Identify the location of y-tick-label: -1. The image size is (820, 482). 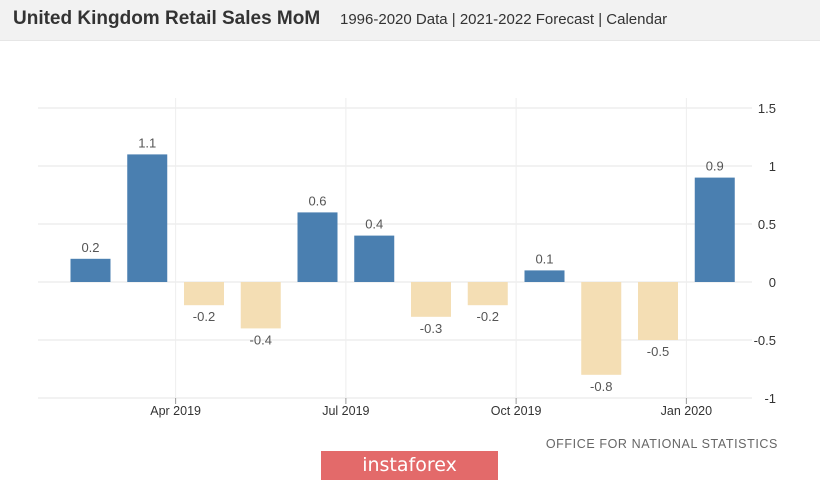
(770, 398).